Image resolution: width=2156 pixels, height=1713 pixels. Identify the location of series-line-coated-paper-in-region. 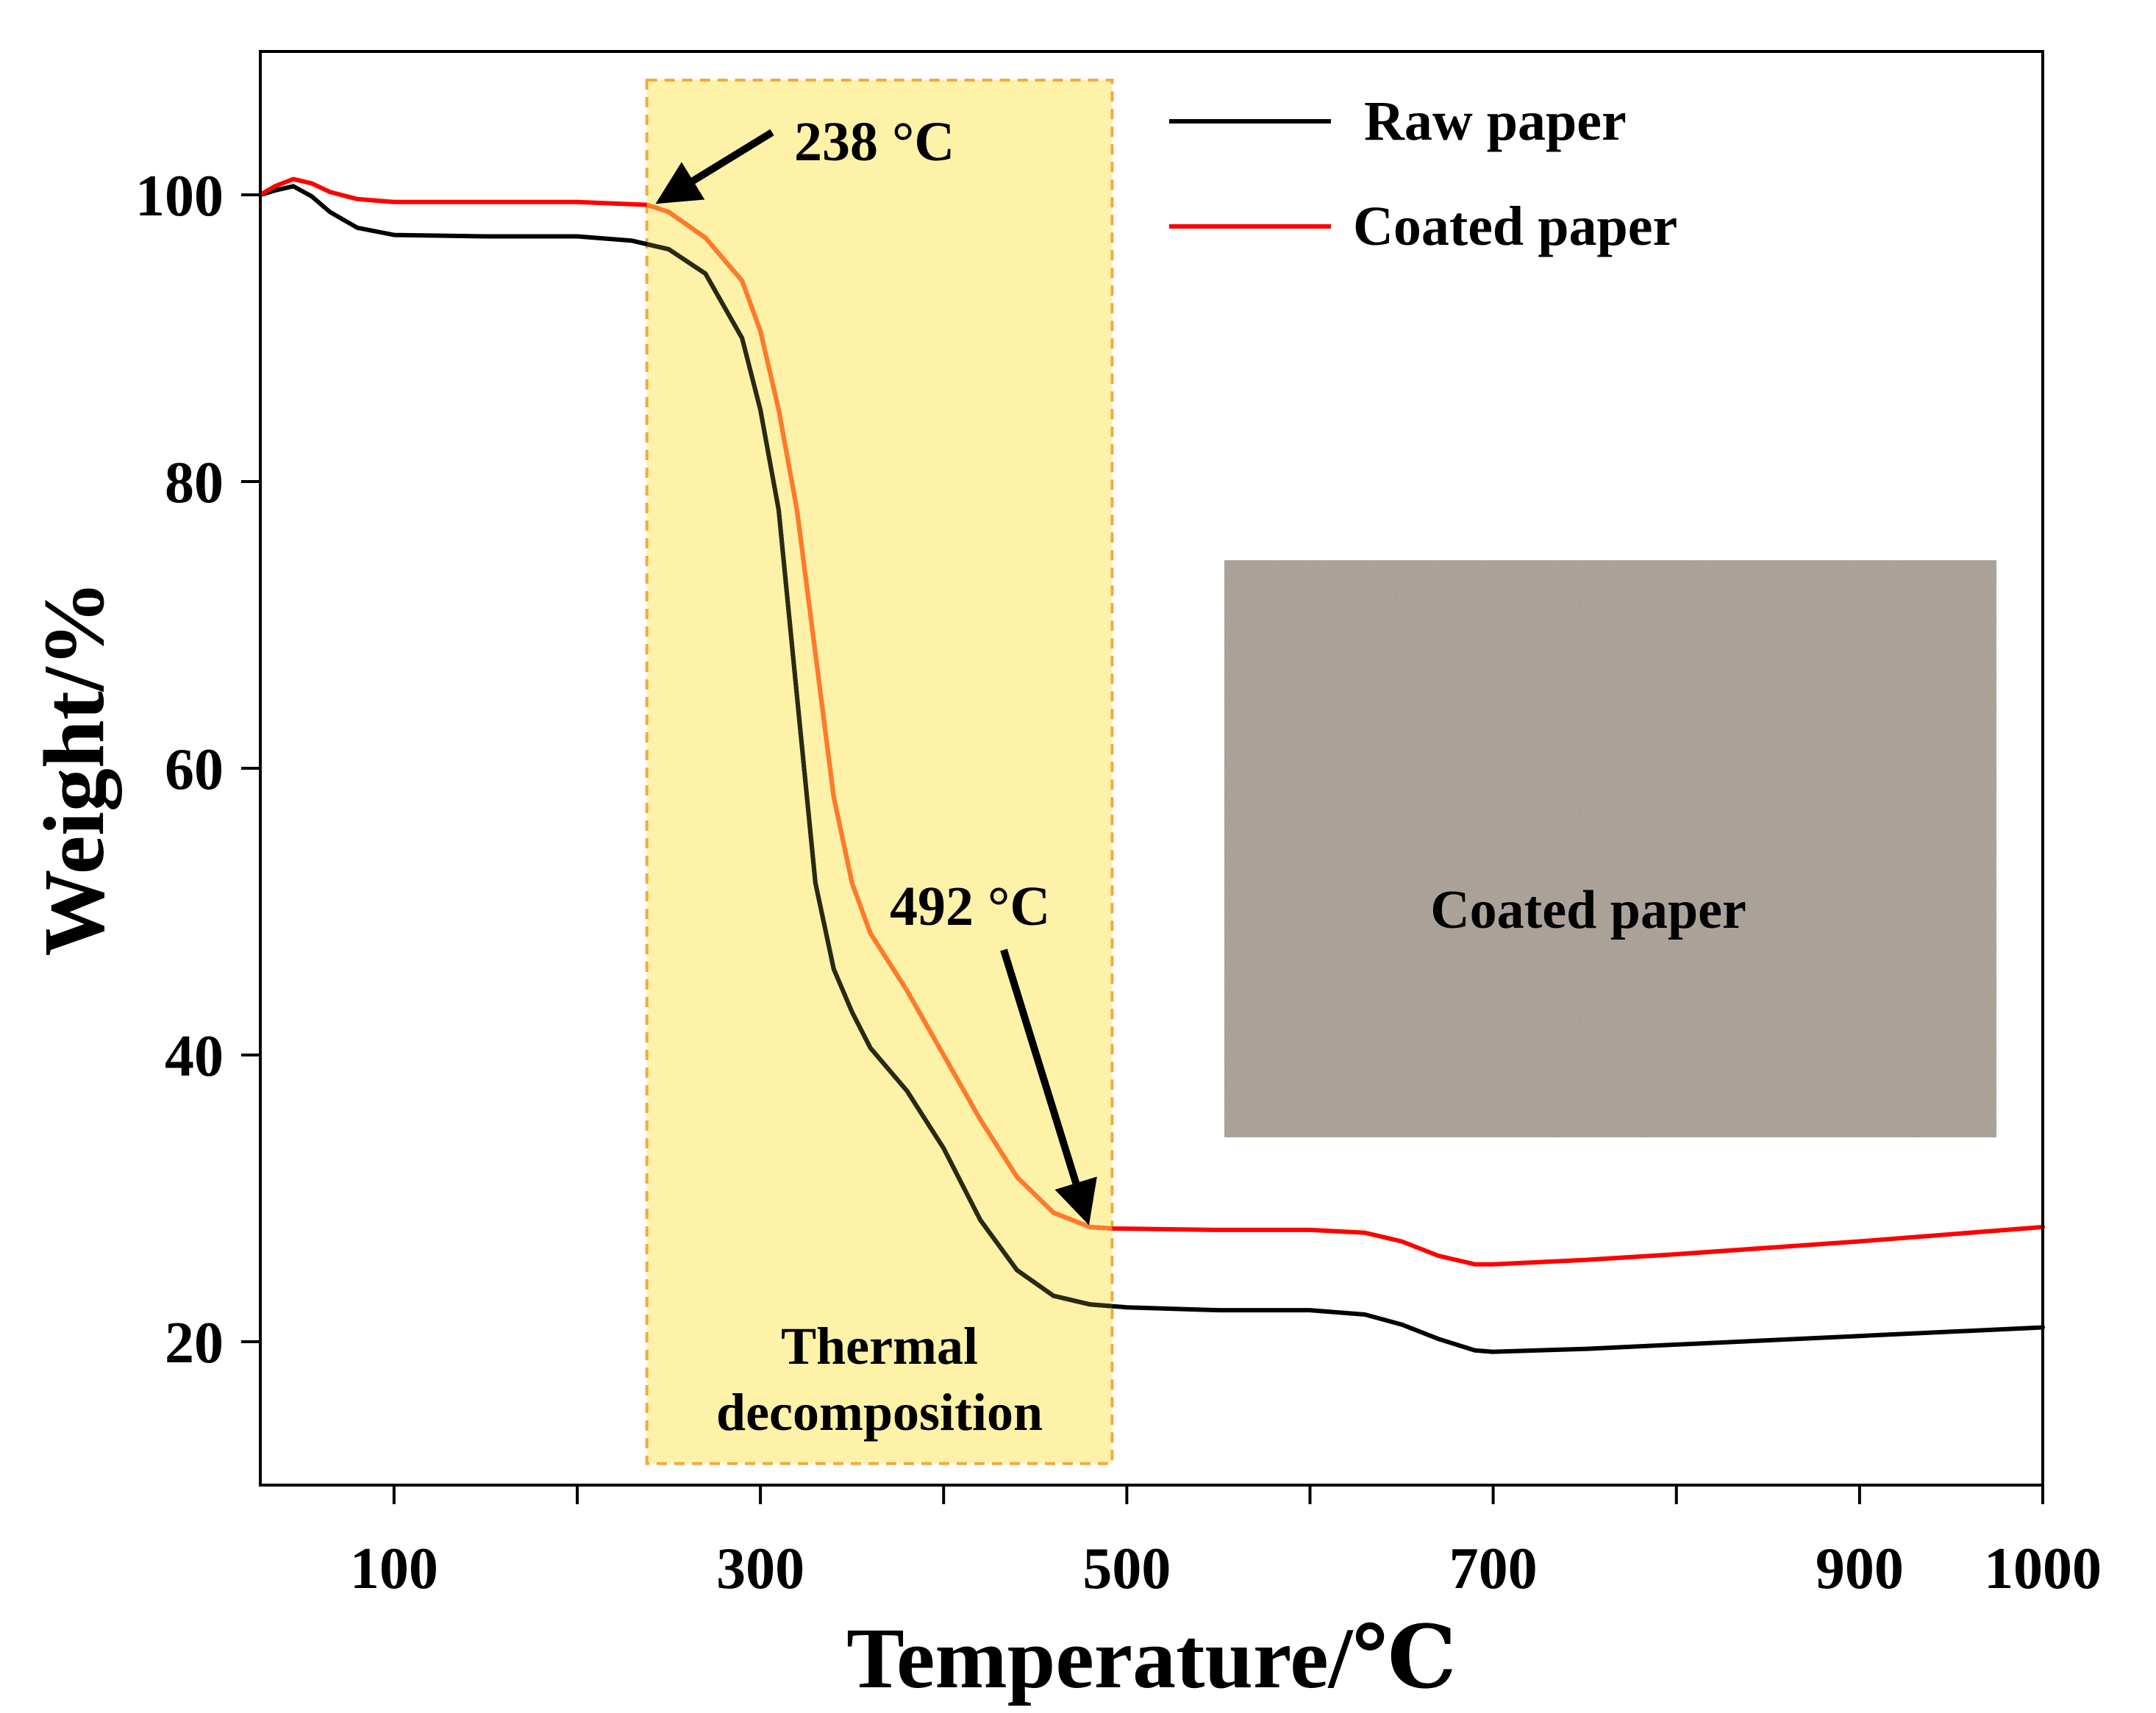
(880, 717).